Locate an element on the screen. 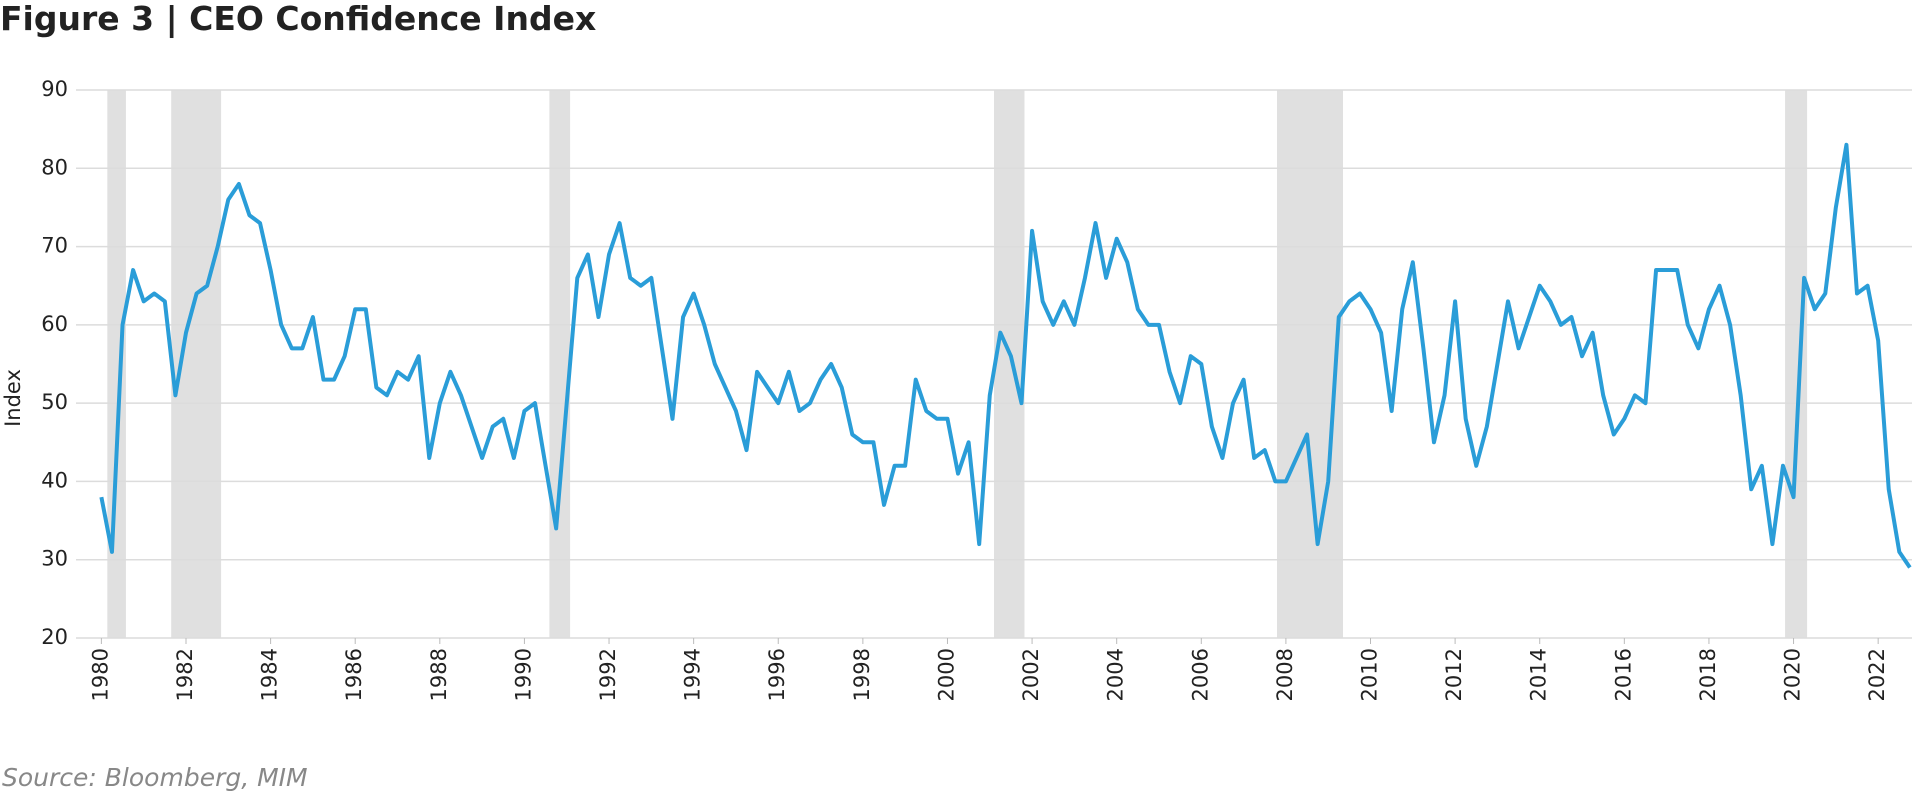  x-tick-label: 2018 is located at coordinates (1708, 674).